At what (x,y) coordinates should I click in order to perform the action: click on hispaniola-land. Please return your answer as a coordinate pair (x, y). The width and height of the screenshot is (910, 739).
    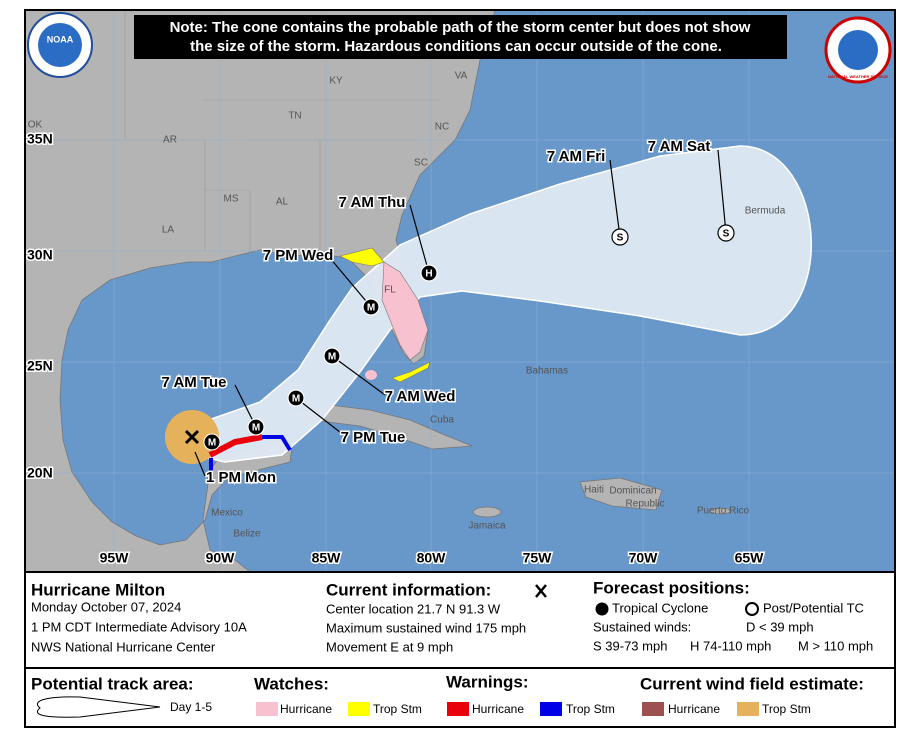
    Looking at the image, I should click on (621, 494).